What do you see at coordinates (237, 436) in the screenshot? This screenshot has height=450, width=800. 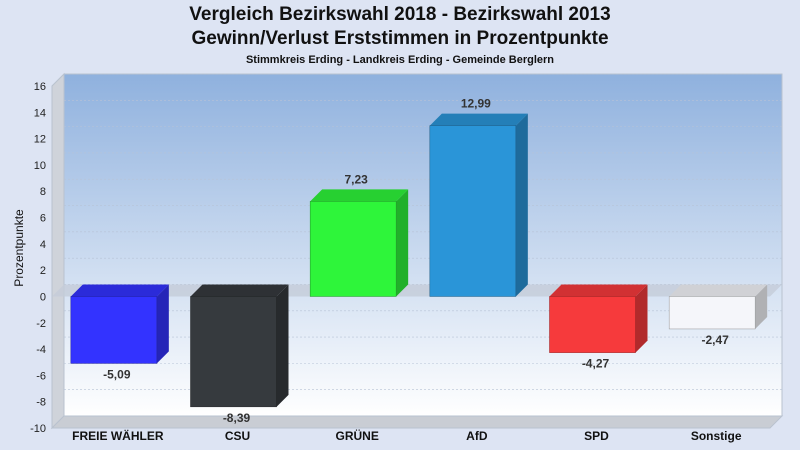 I see `x-tick-label: CSU` at bounding box center [237, 436].